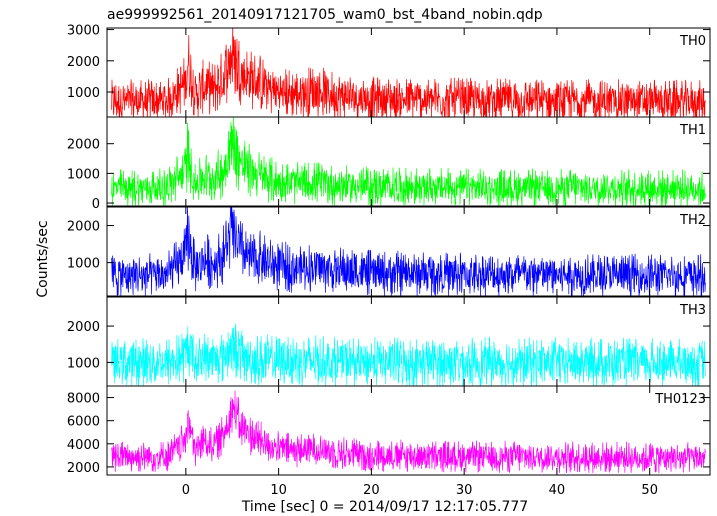 Image resolution: width=717 pixels, height=516 pixels. I want to click on panel-label-th3: TH3, so click(692, 310).